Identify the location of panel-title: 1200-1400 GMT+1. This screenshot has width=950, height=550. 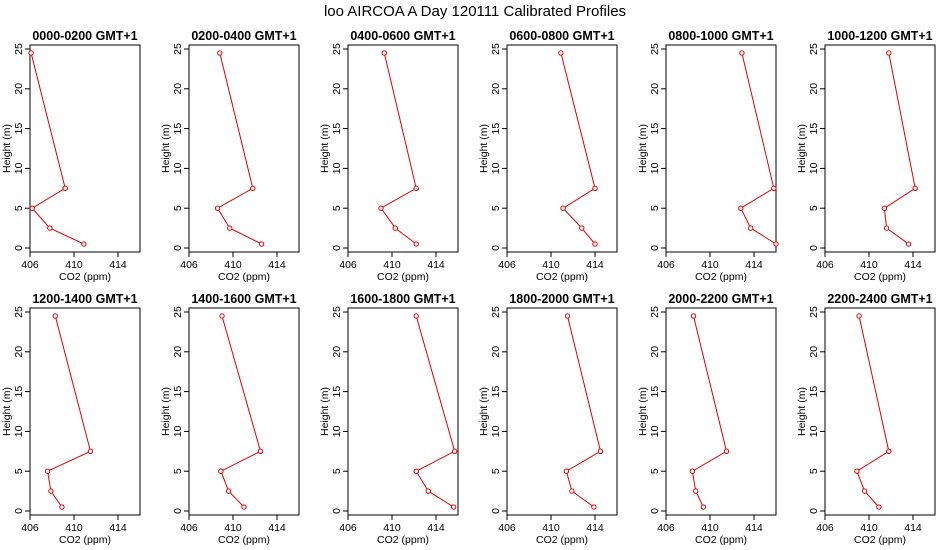
(84, 299).